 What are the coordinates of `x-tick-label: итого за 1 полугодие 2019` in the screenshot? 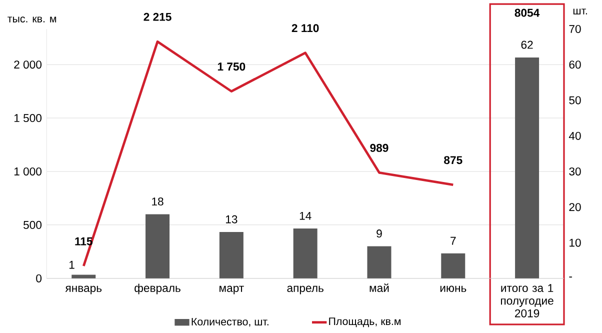 It's located at (527, 301).